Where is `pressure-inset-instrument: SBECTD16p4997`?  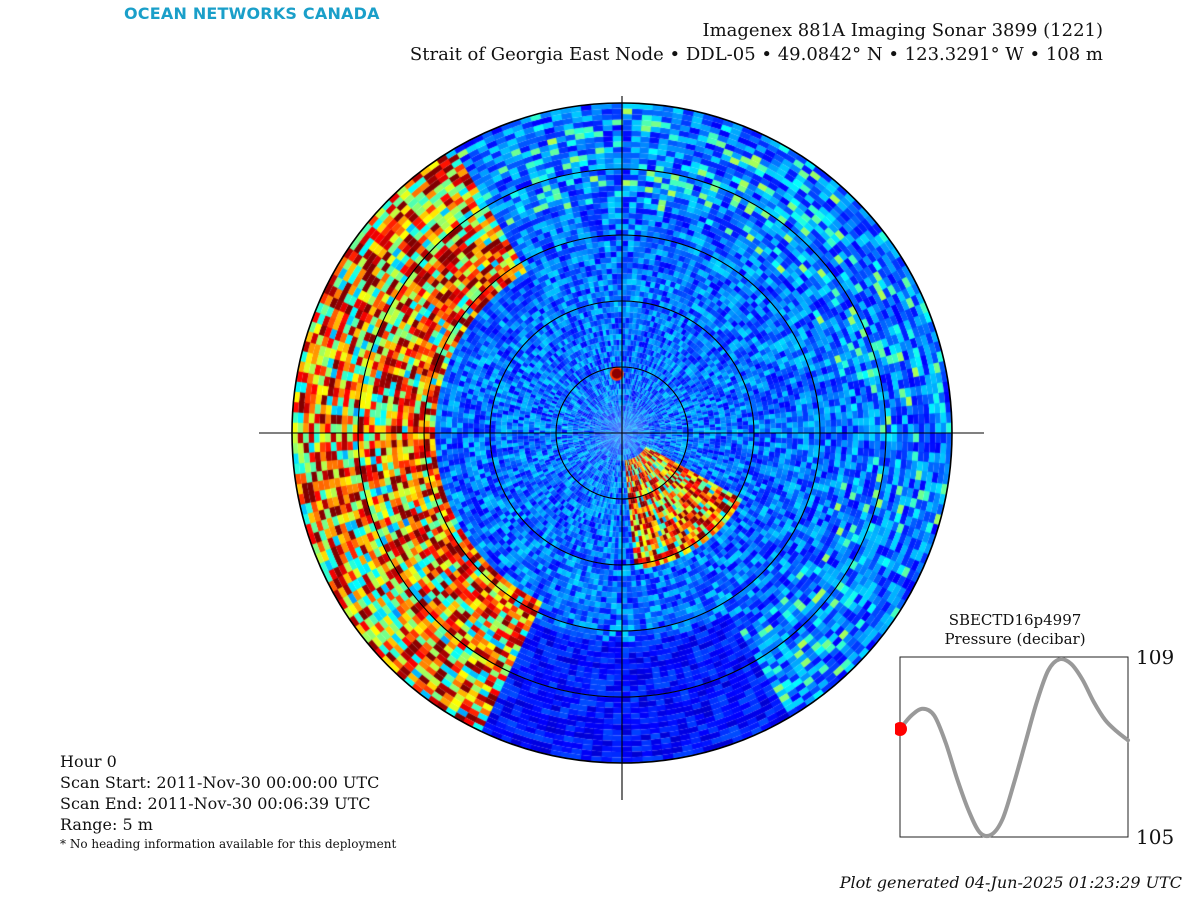 pressure-inset-instrument: SBECTD16p4997 is located at coordinates (1015, 620).